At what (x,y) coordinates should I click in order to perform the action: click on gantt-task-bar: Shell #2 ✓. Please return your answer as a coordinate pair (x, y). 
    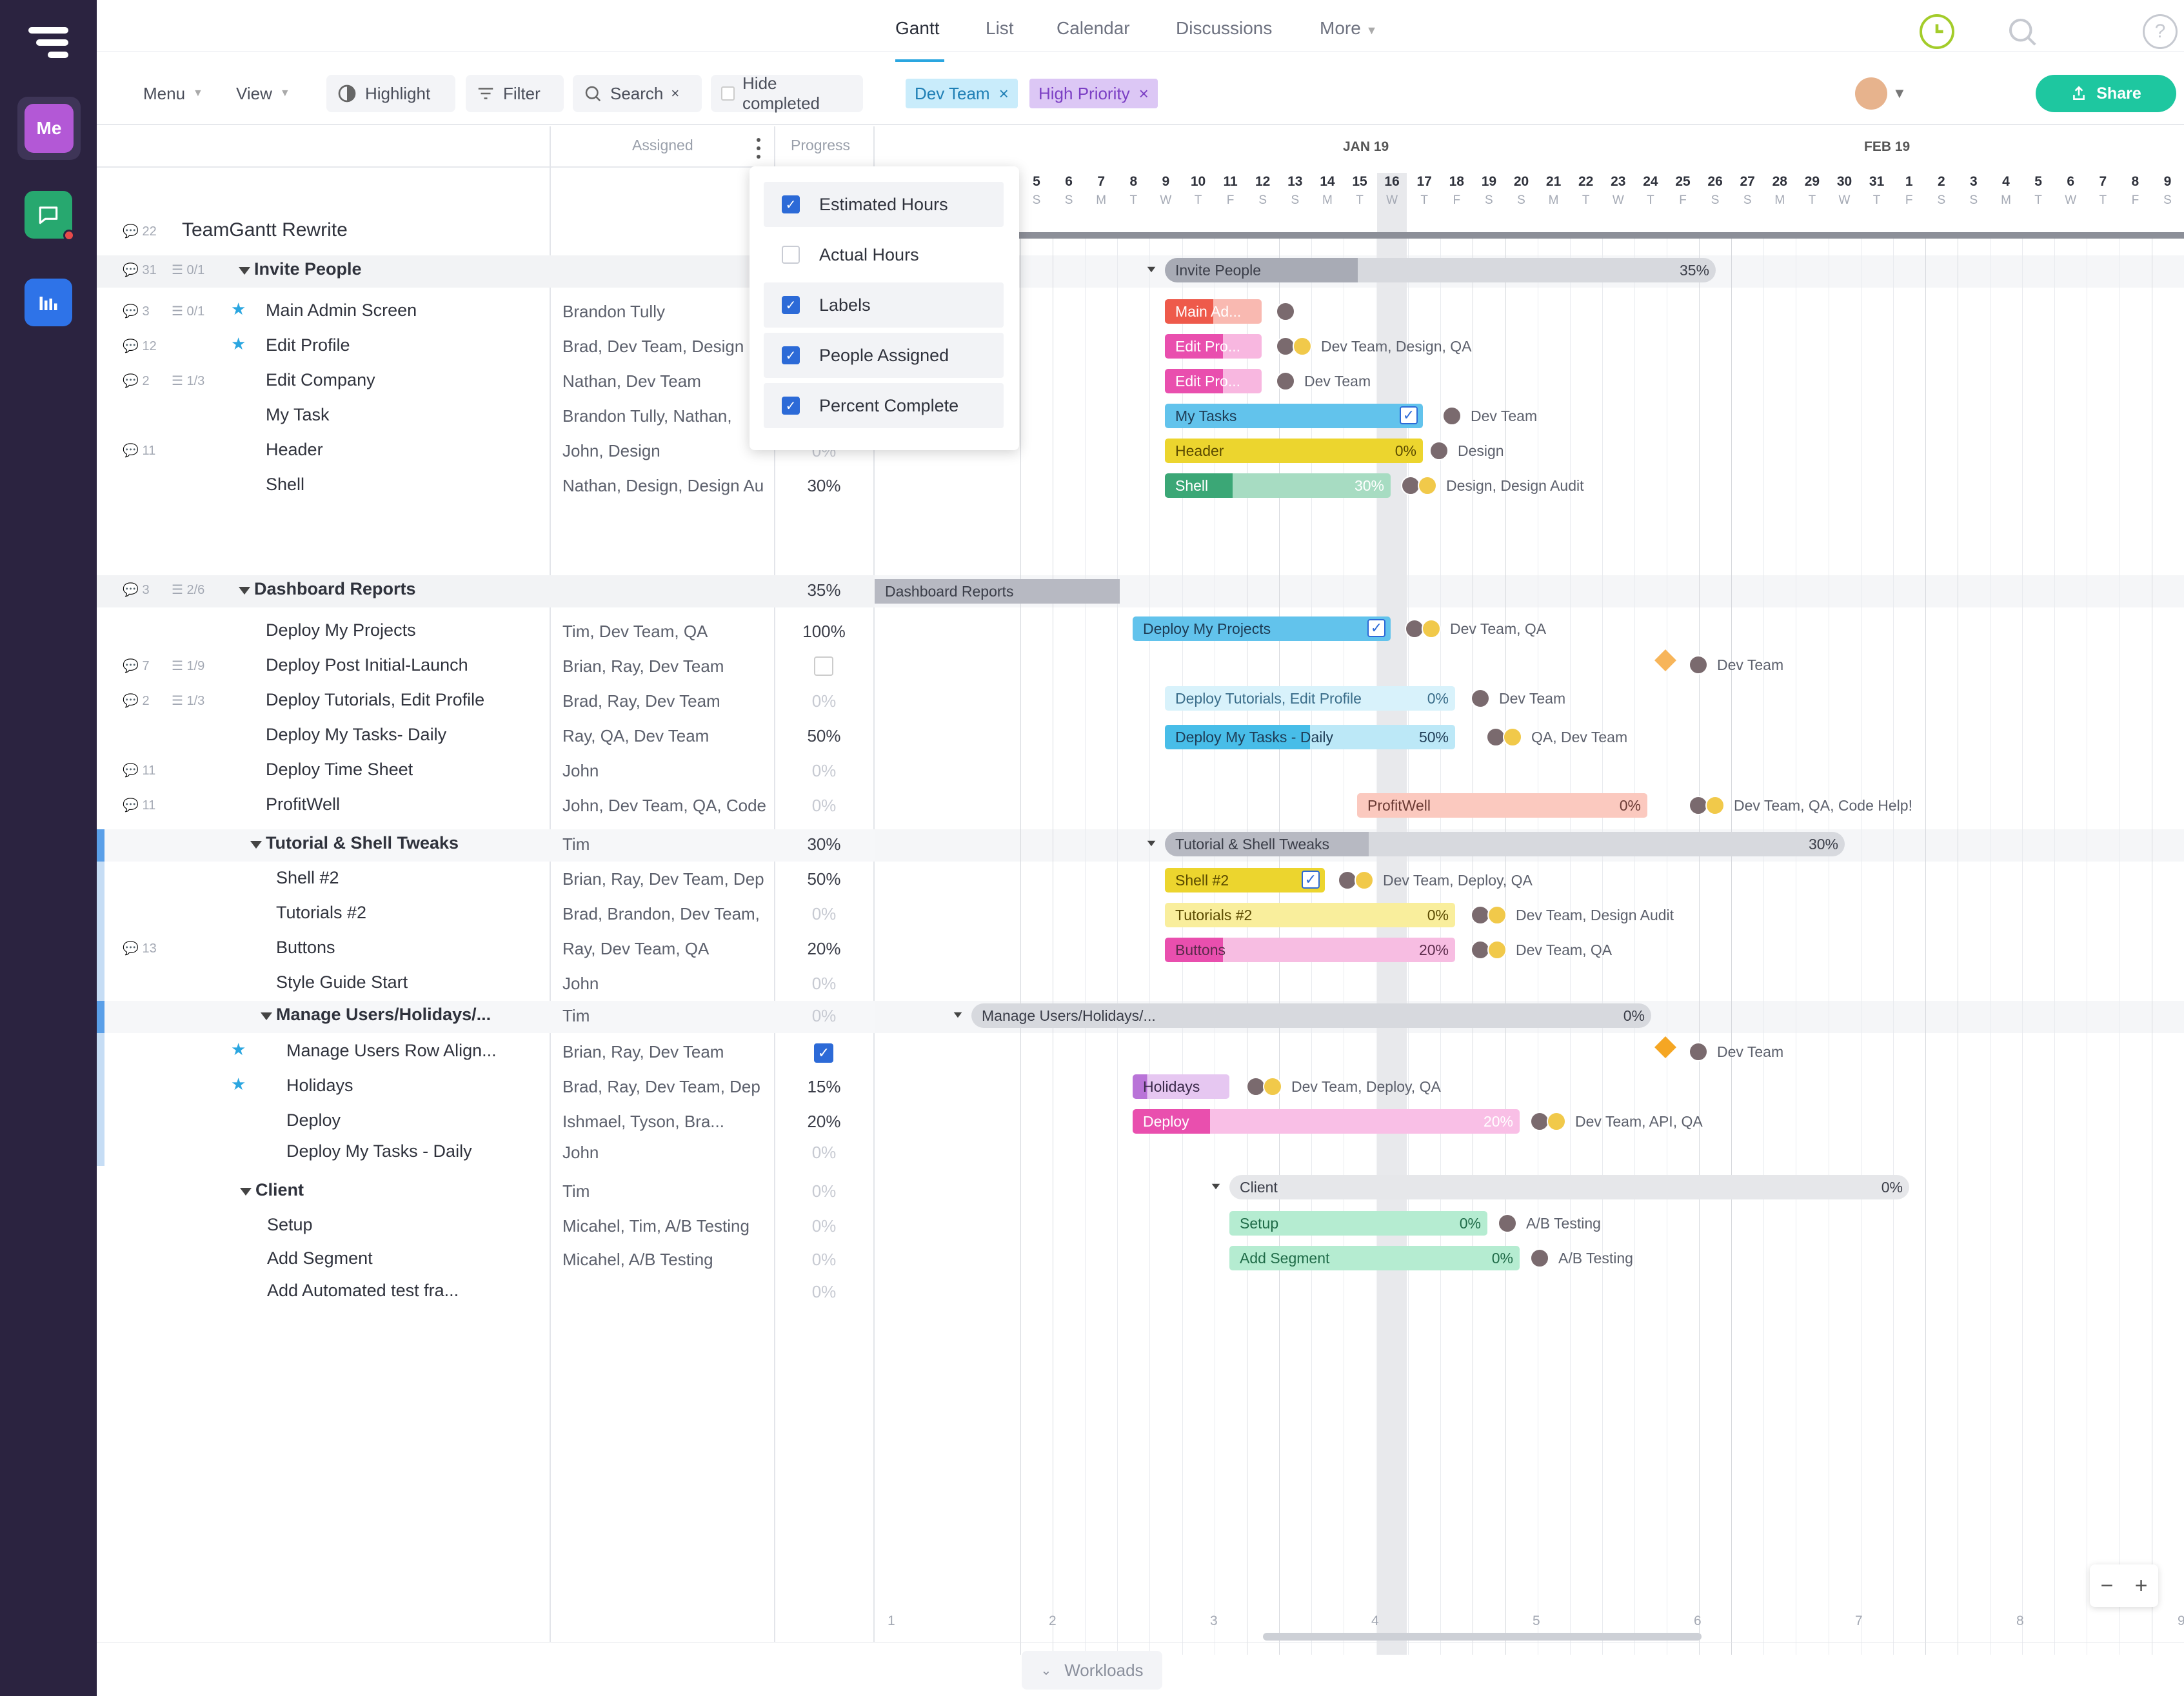
    Looking at the image, I should click on (1245, 880).